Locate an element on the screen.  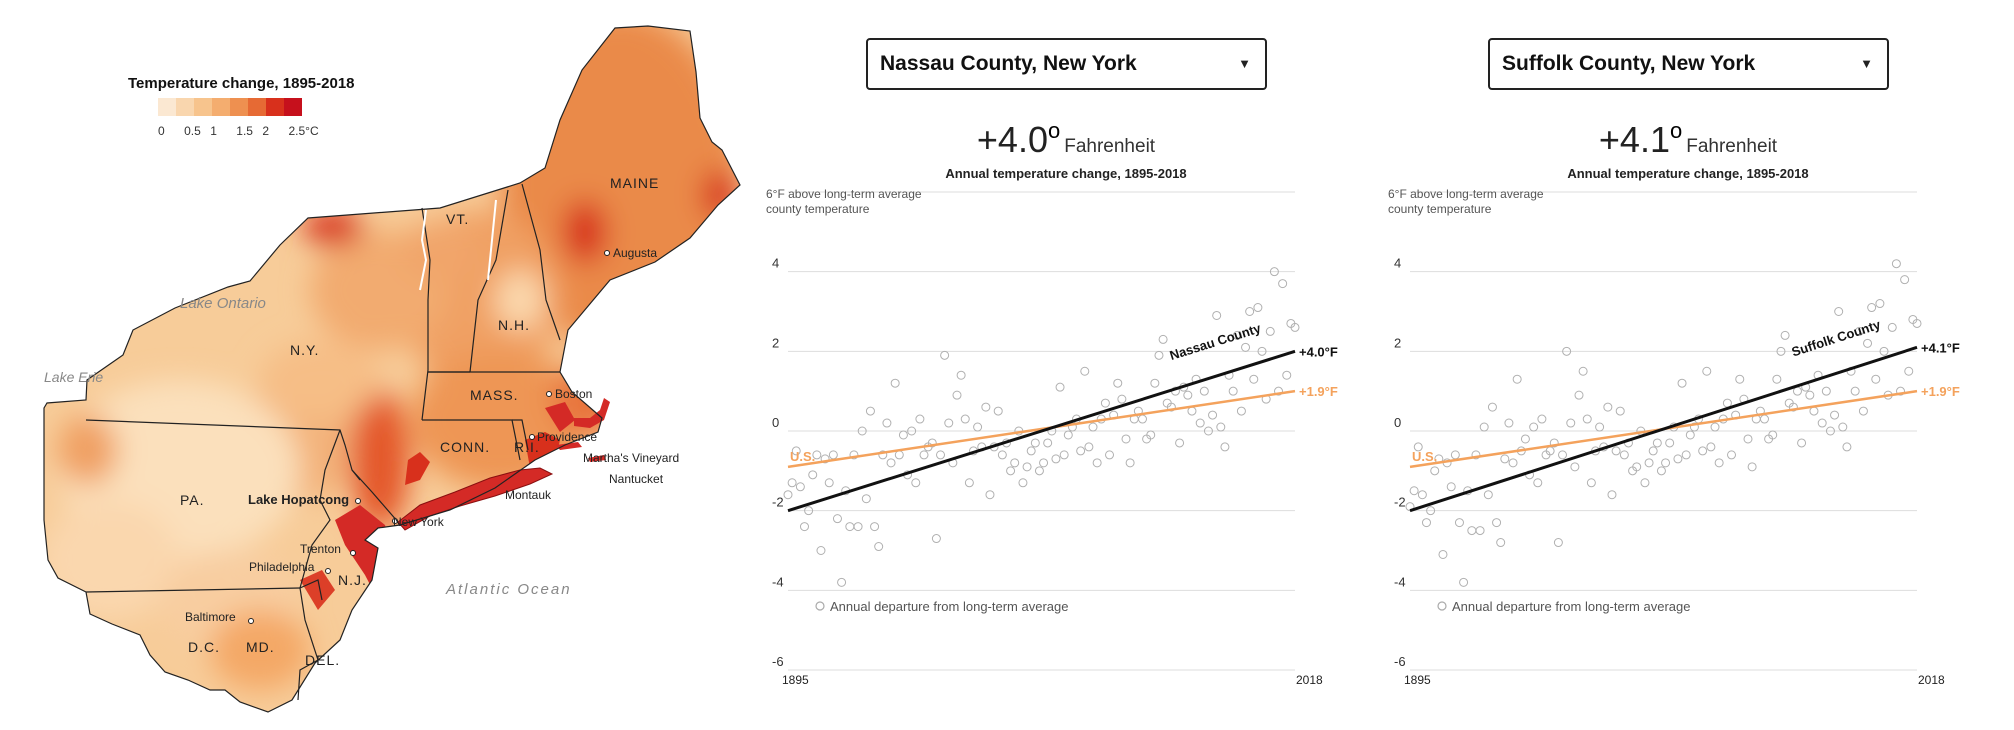
chart-2-county-label: Suffolk County is located at coordinates (1836, 338).